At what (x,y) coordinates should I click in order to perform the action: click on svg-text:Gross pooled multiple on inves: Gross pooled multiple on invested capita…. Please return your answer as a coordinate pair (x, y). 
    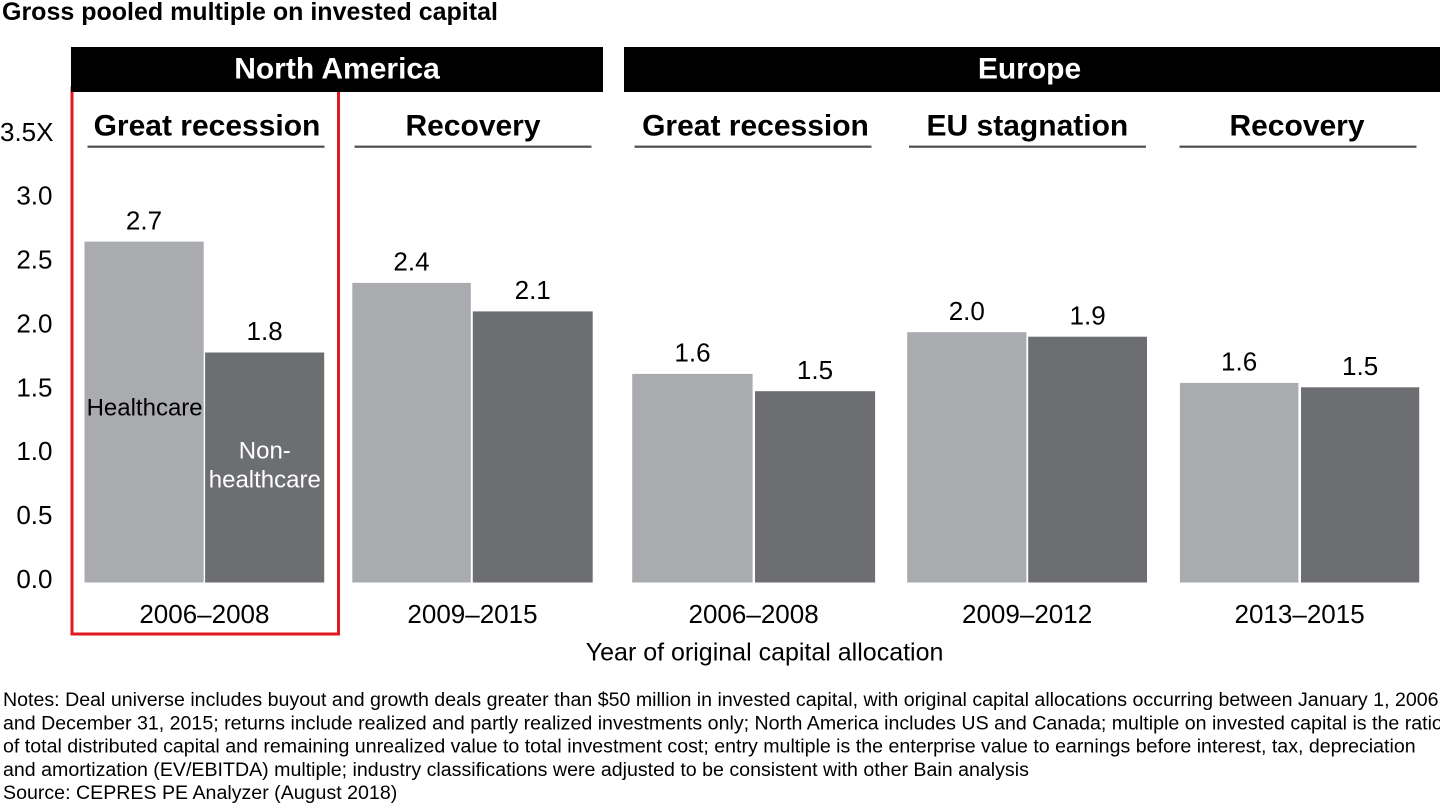
    Looking at the image, I should click on (250, 13).